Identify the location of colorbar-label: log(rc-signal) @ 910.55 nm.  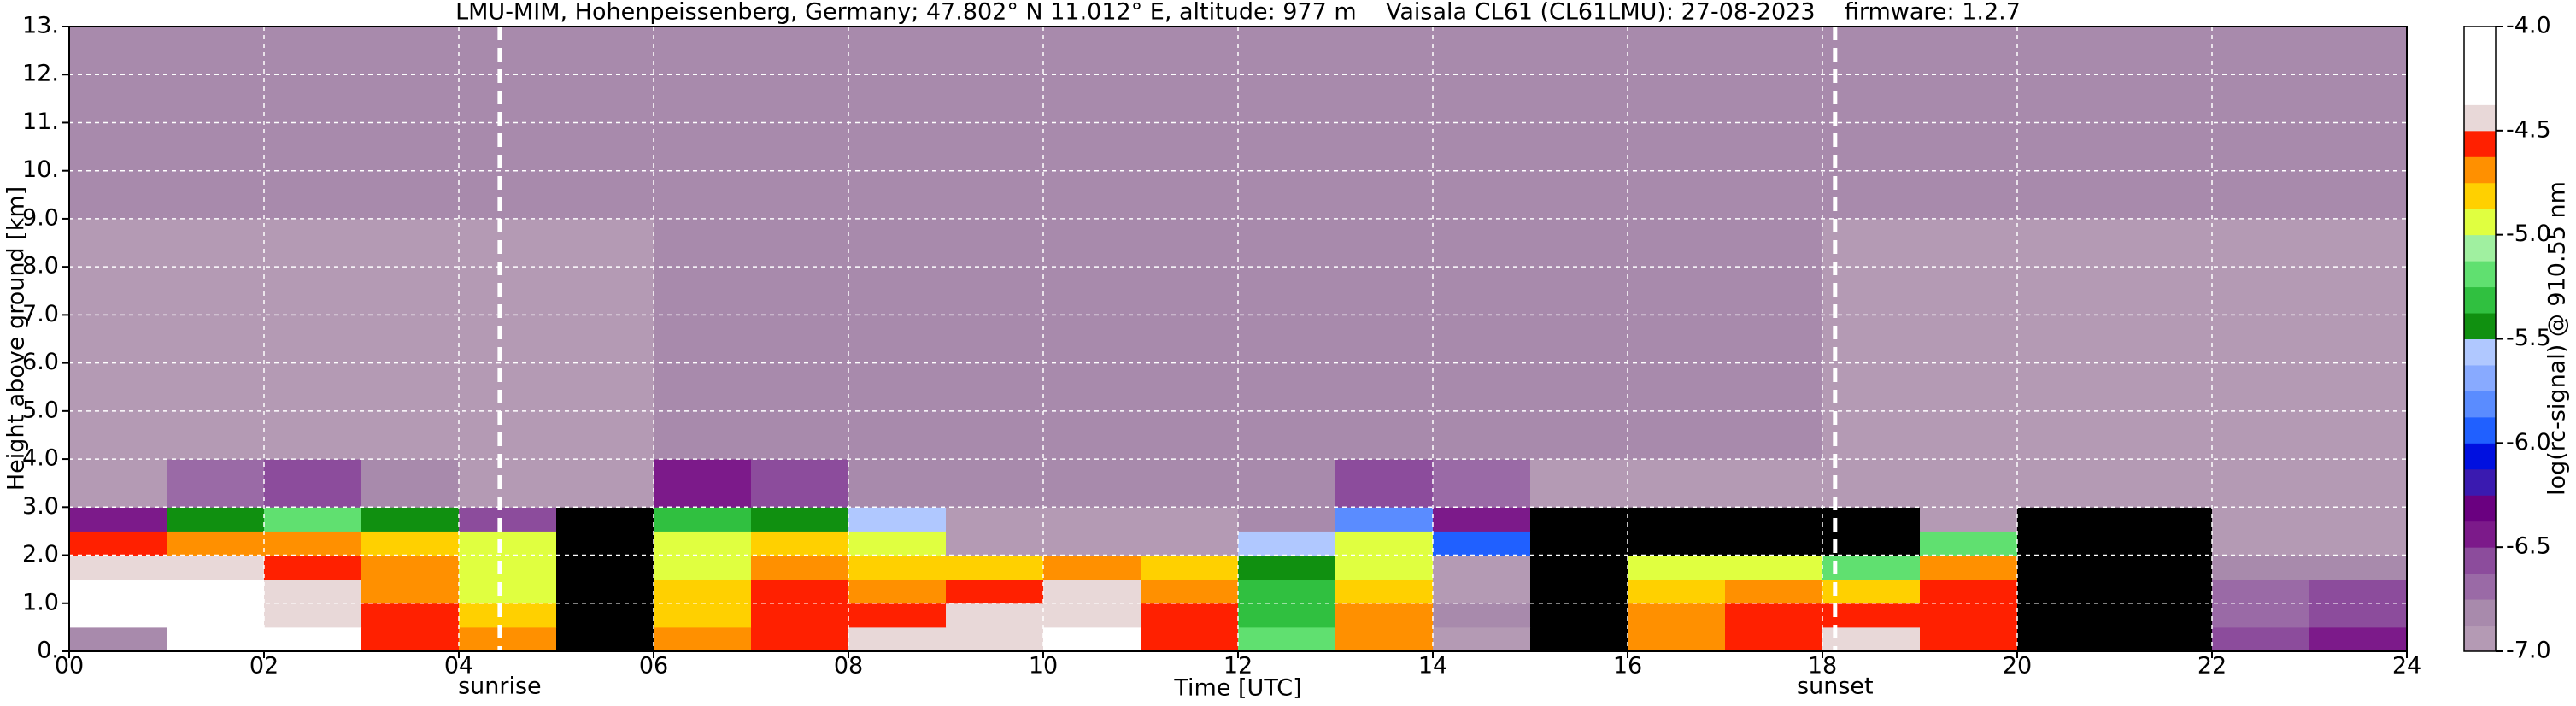
(2557, 338).